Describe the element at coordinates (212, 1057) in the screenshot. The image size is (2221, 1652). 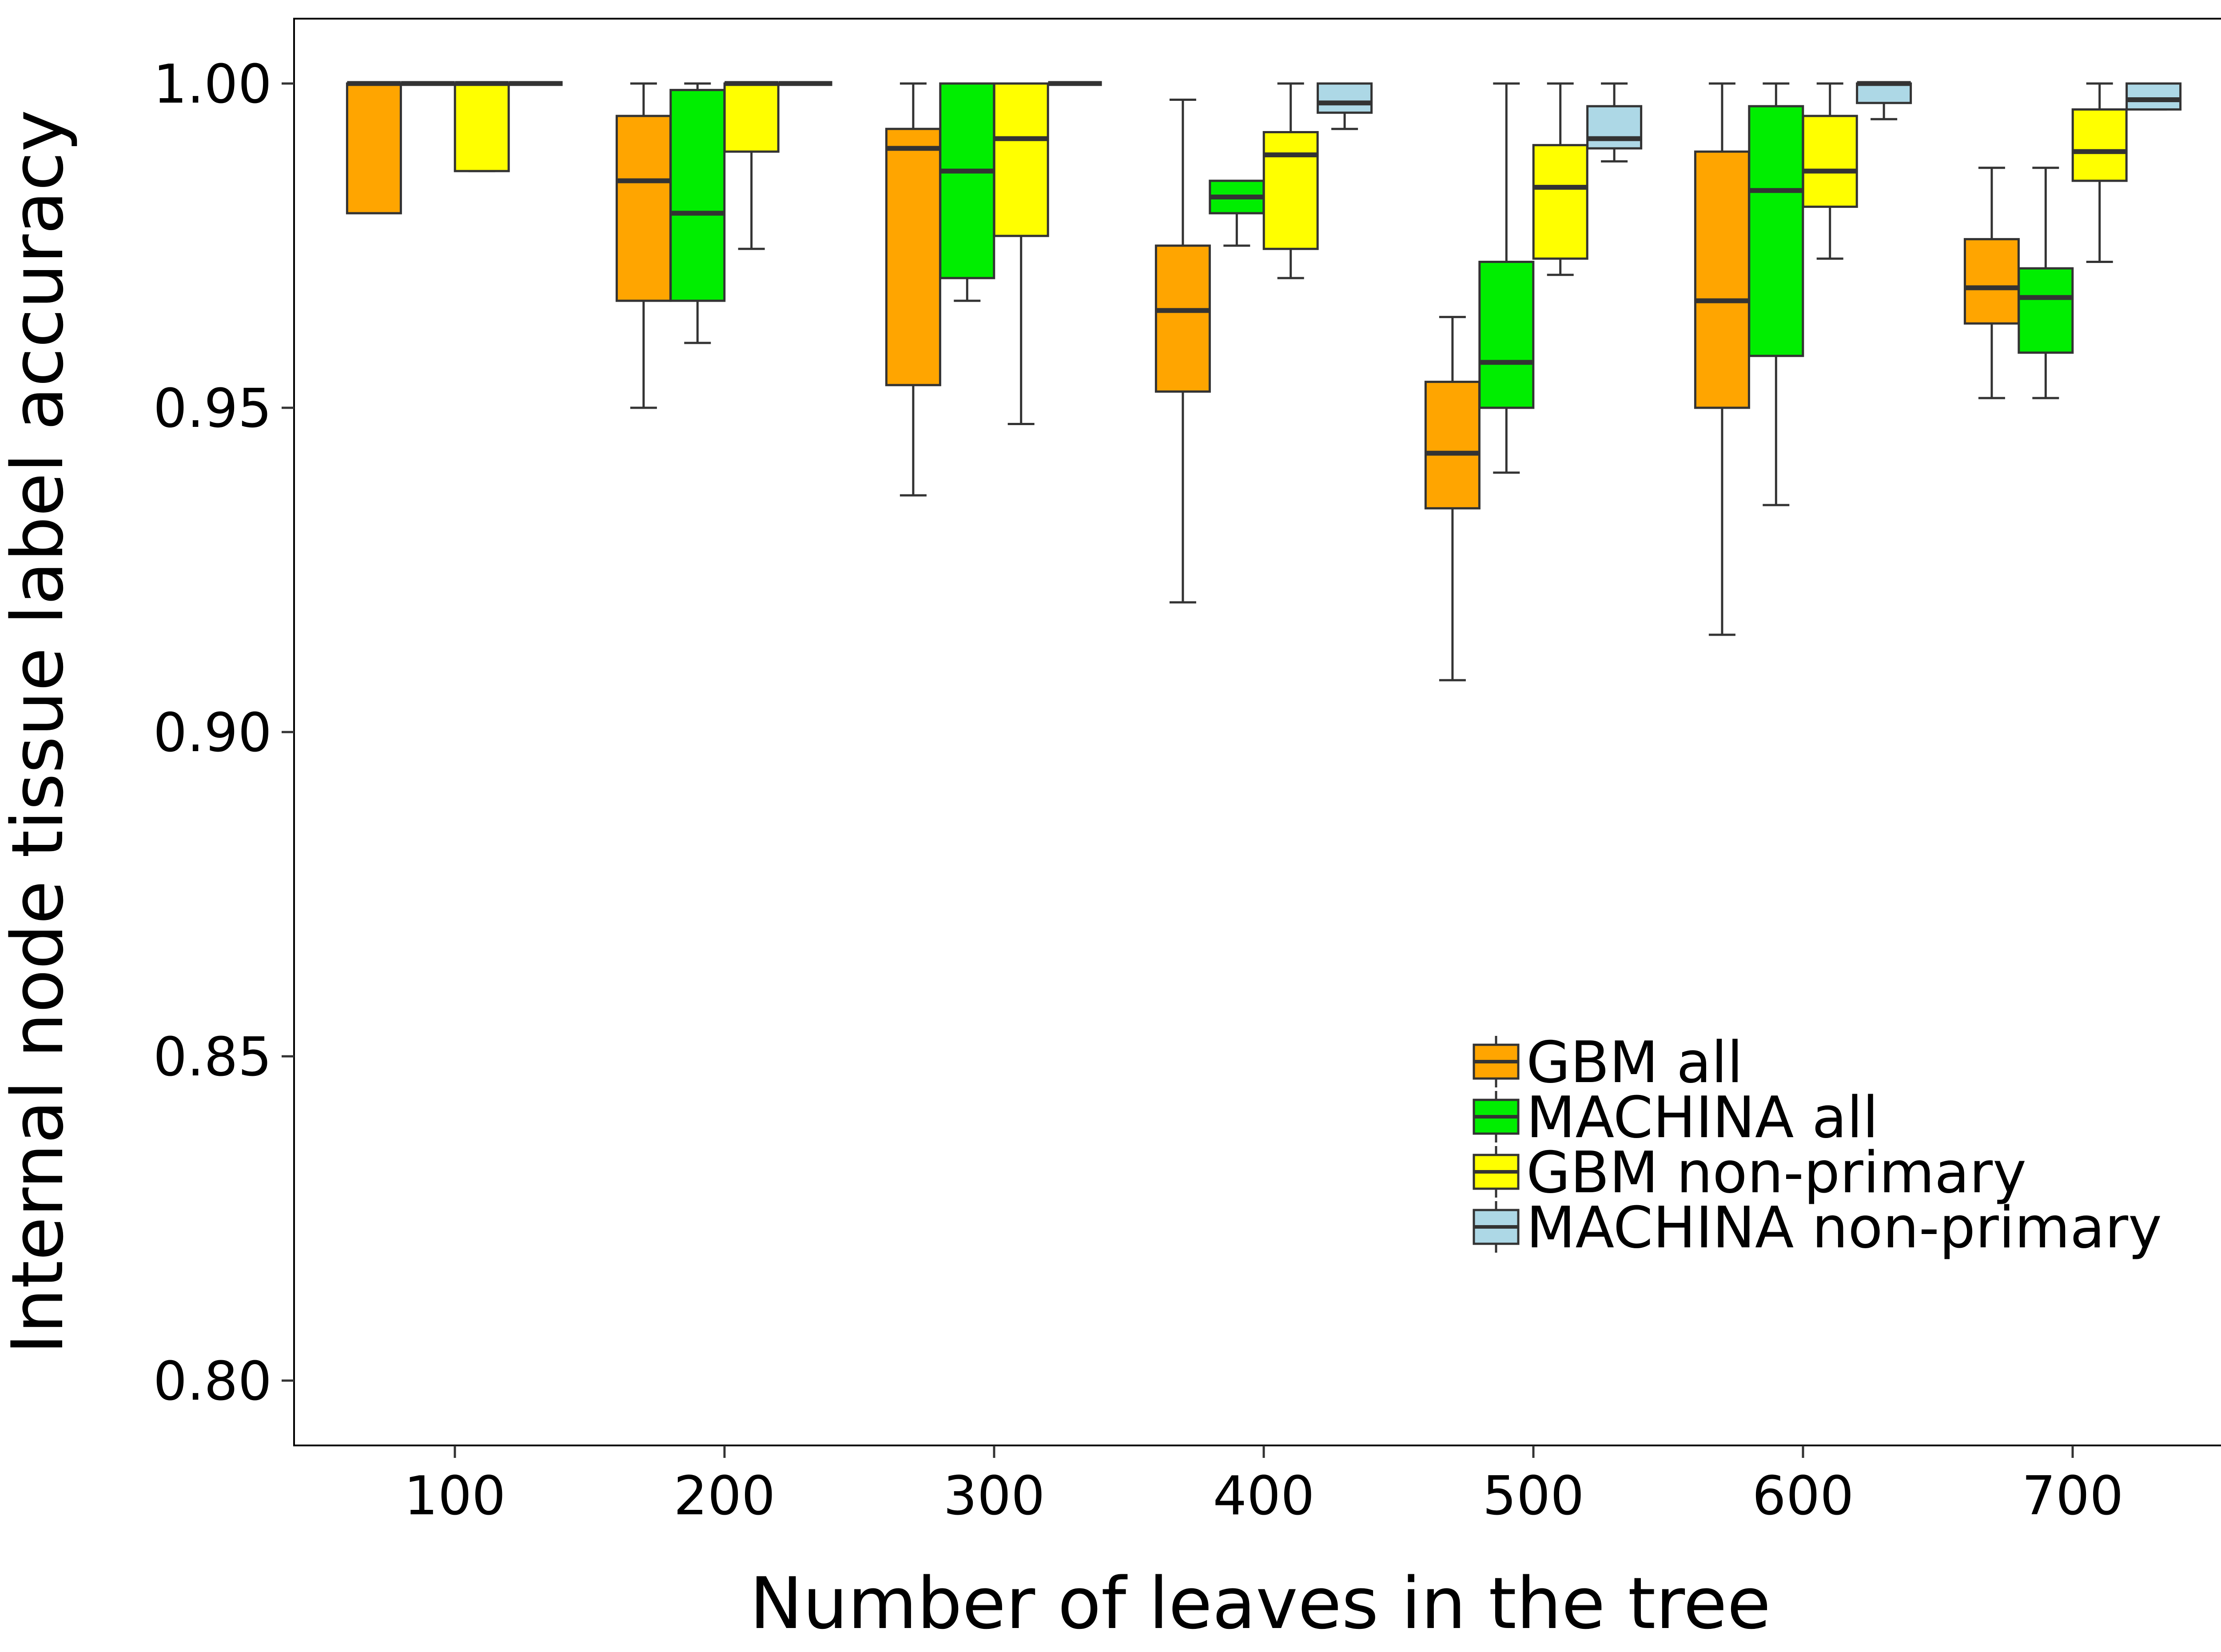
I see `y-tick-label: 0.85` at that location.